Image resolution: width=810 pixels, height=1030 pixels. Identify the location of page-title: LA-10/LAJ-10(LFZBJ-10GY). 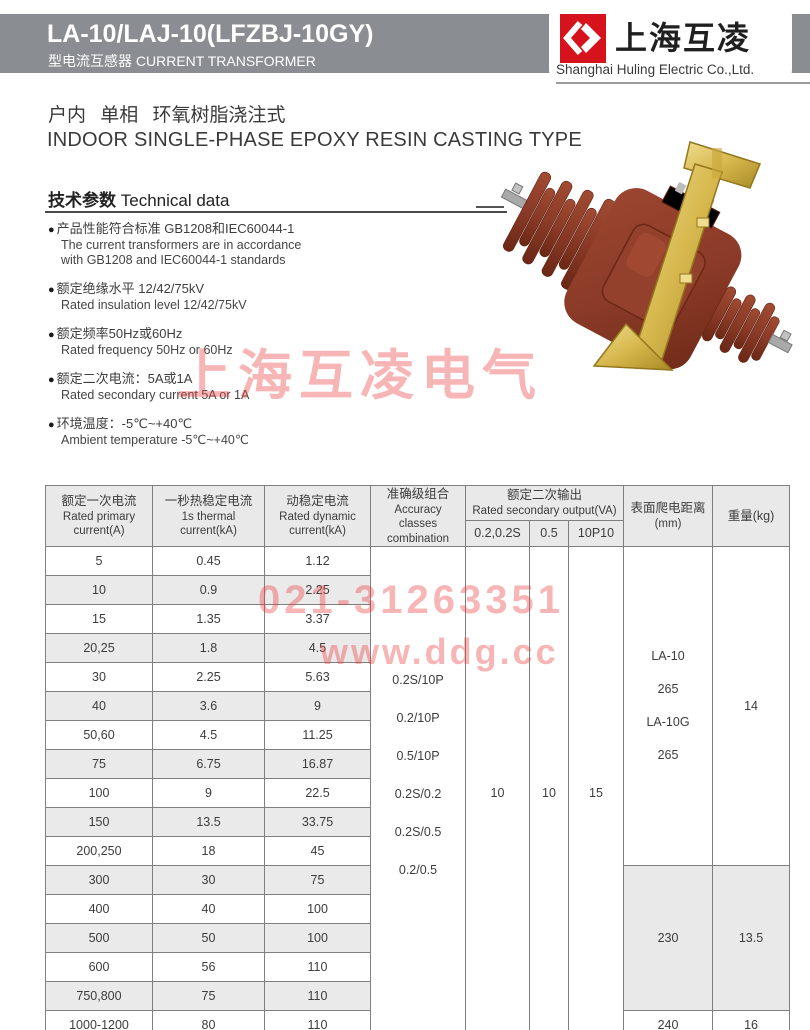
(210, 34).